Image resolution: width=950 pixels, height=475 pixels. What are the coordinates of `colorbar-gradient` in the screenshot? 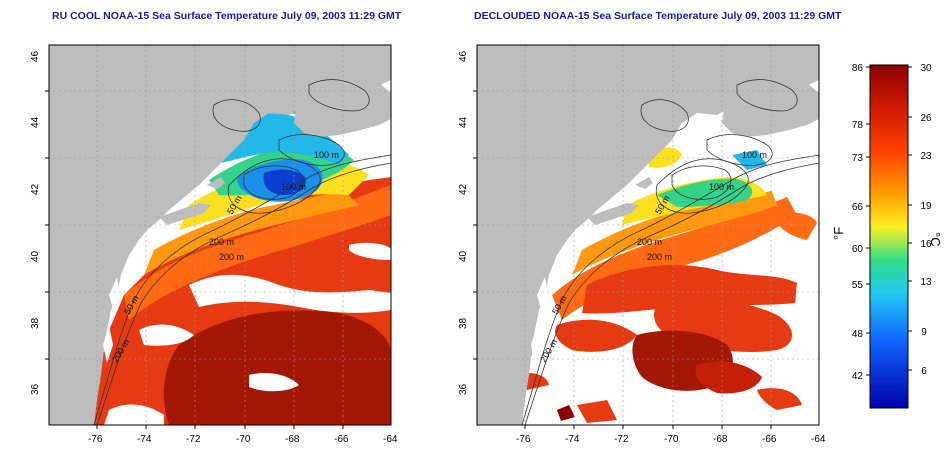 It's located at (889, 236).